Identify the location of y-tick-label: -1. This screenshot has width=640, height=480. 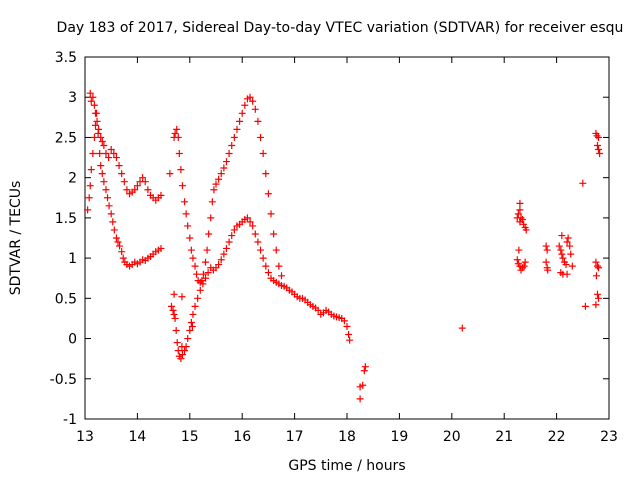
(70, 420).